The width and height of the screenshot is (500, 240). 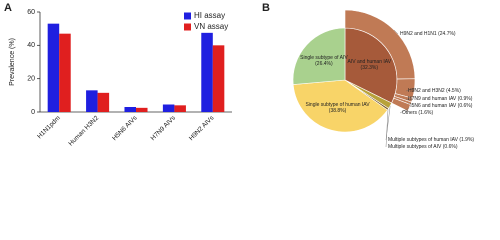 I want to click on slice-value: (38.8%), so click(x=338, y=111).